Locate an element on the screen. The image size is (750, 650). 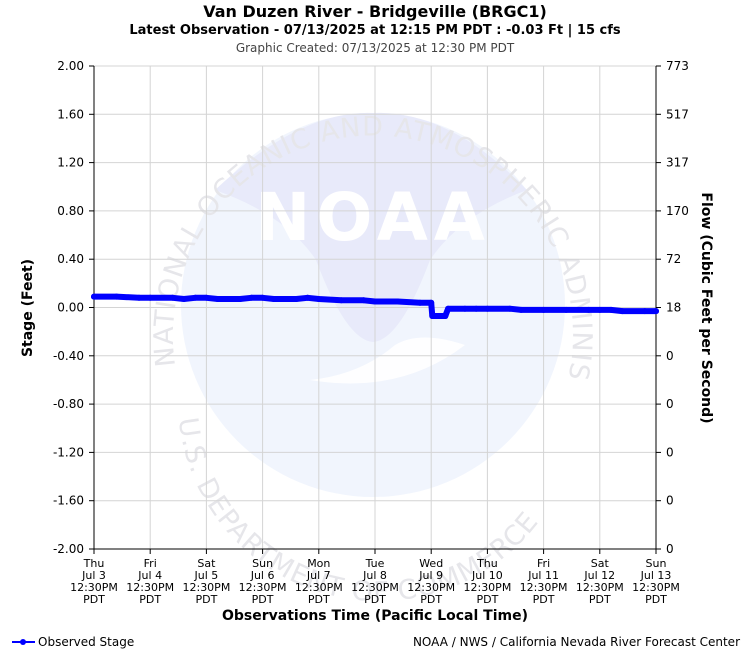
legend: Observed Stage is located at coordinates (73, 642).